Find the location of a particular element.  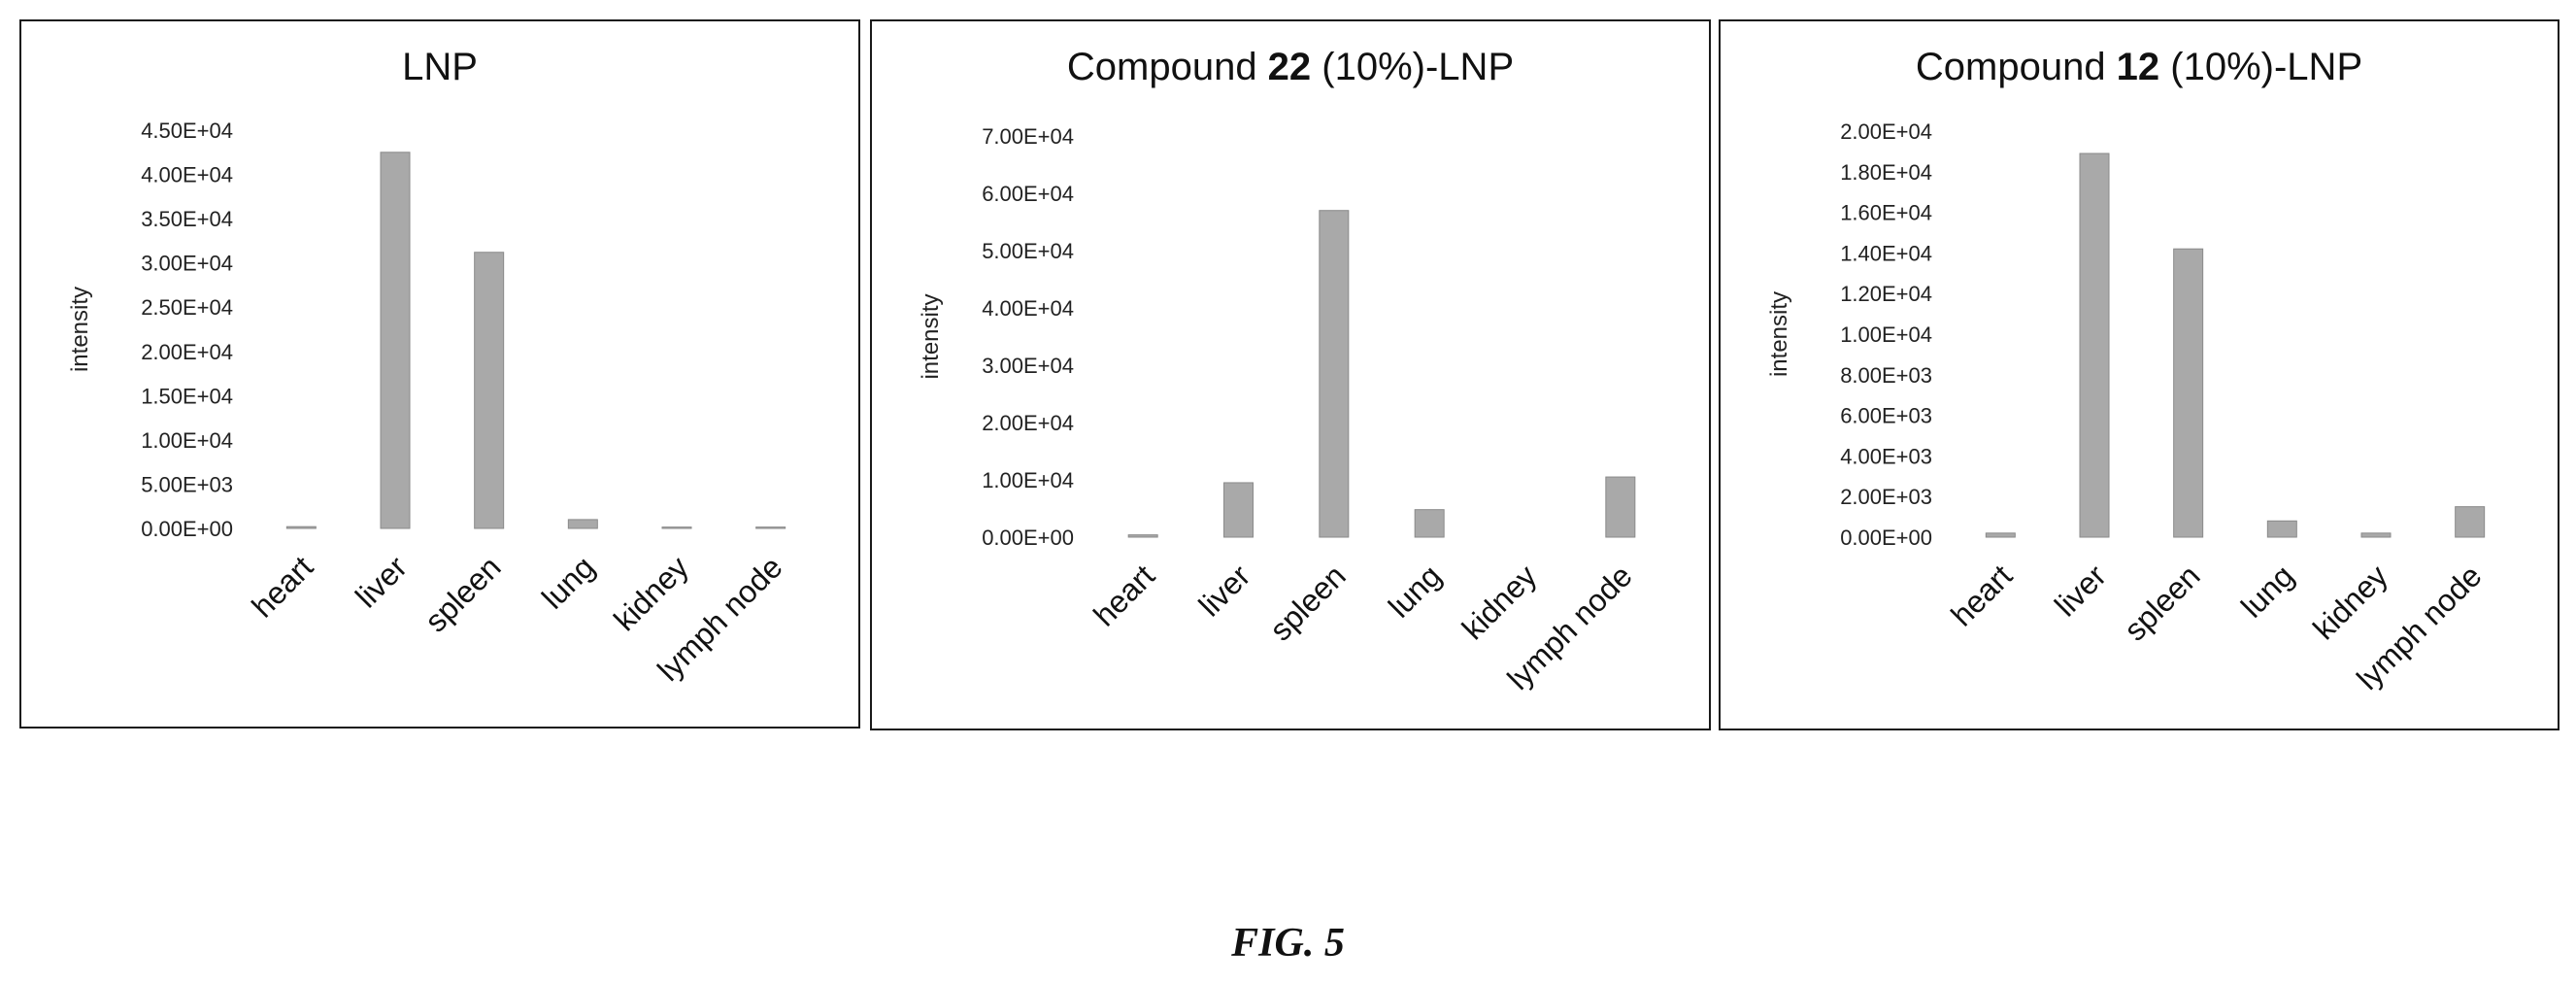

y-tick-label: 1.20E+04 is located at coordinates (1886, 294).